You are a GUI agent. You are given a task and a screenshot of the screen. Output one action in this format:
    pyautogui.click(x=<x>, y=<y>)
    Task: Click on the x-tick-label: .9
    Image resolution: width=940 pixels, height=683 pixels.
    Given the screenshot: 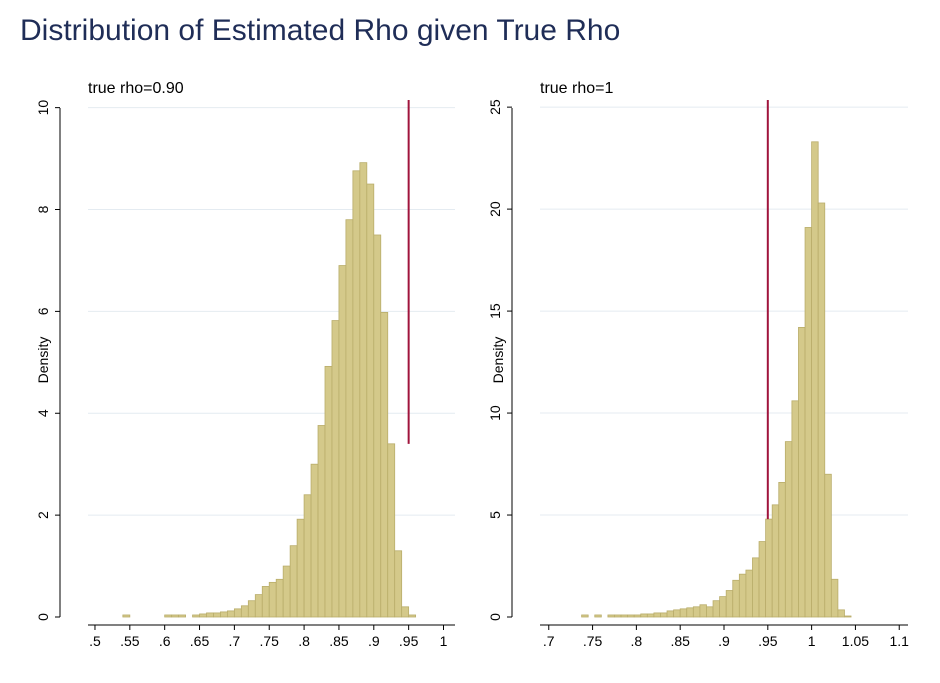 What is the action you would take?
    pyautogui.click(x=724, y=641)
    